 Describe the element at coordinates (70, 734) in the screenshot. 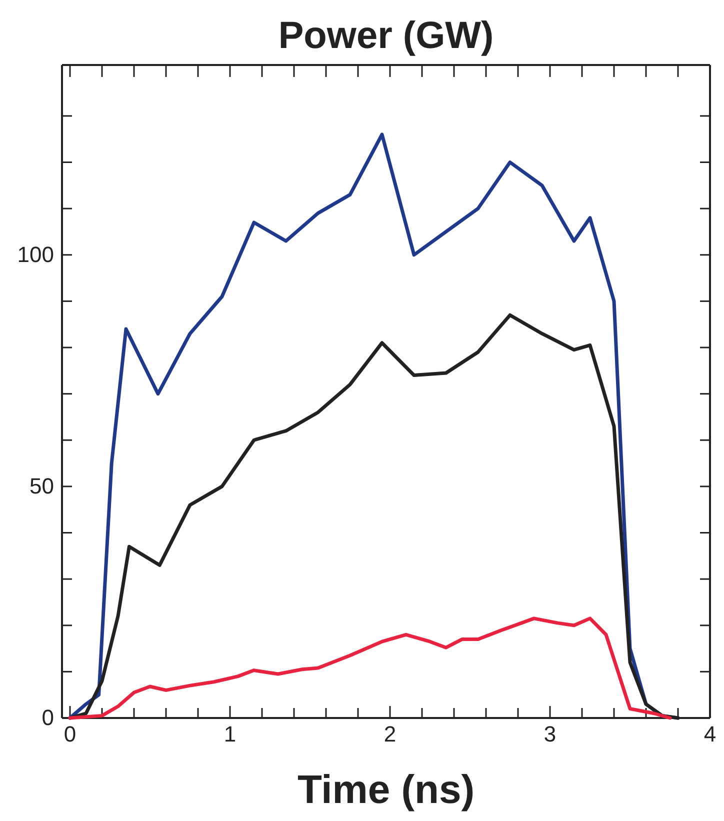

I see `x-tick-label: 0` at that location.